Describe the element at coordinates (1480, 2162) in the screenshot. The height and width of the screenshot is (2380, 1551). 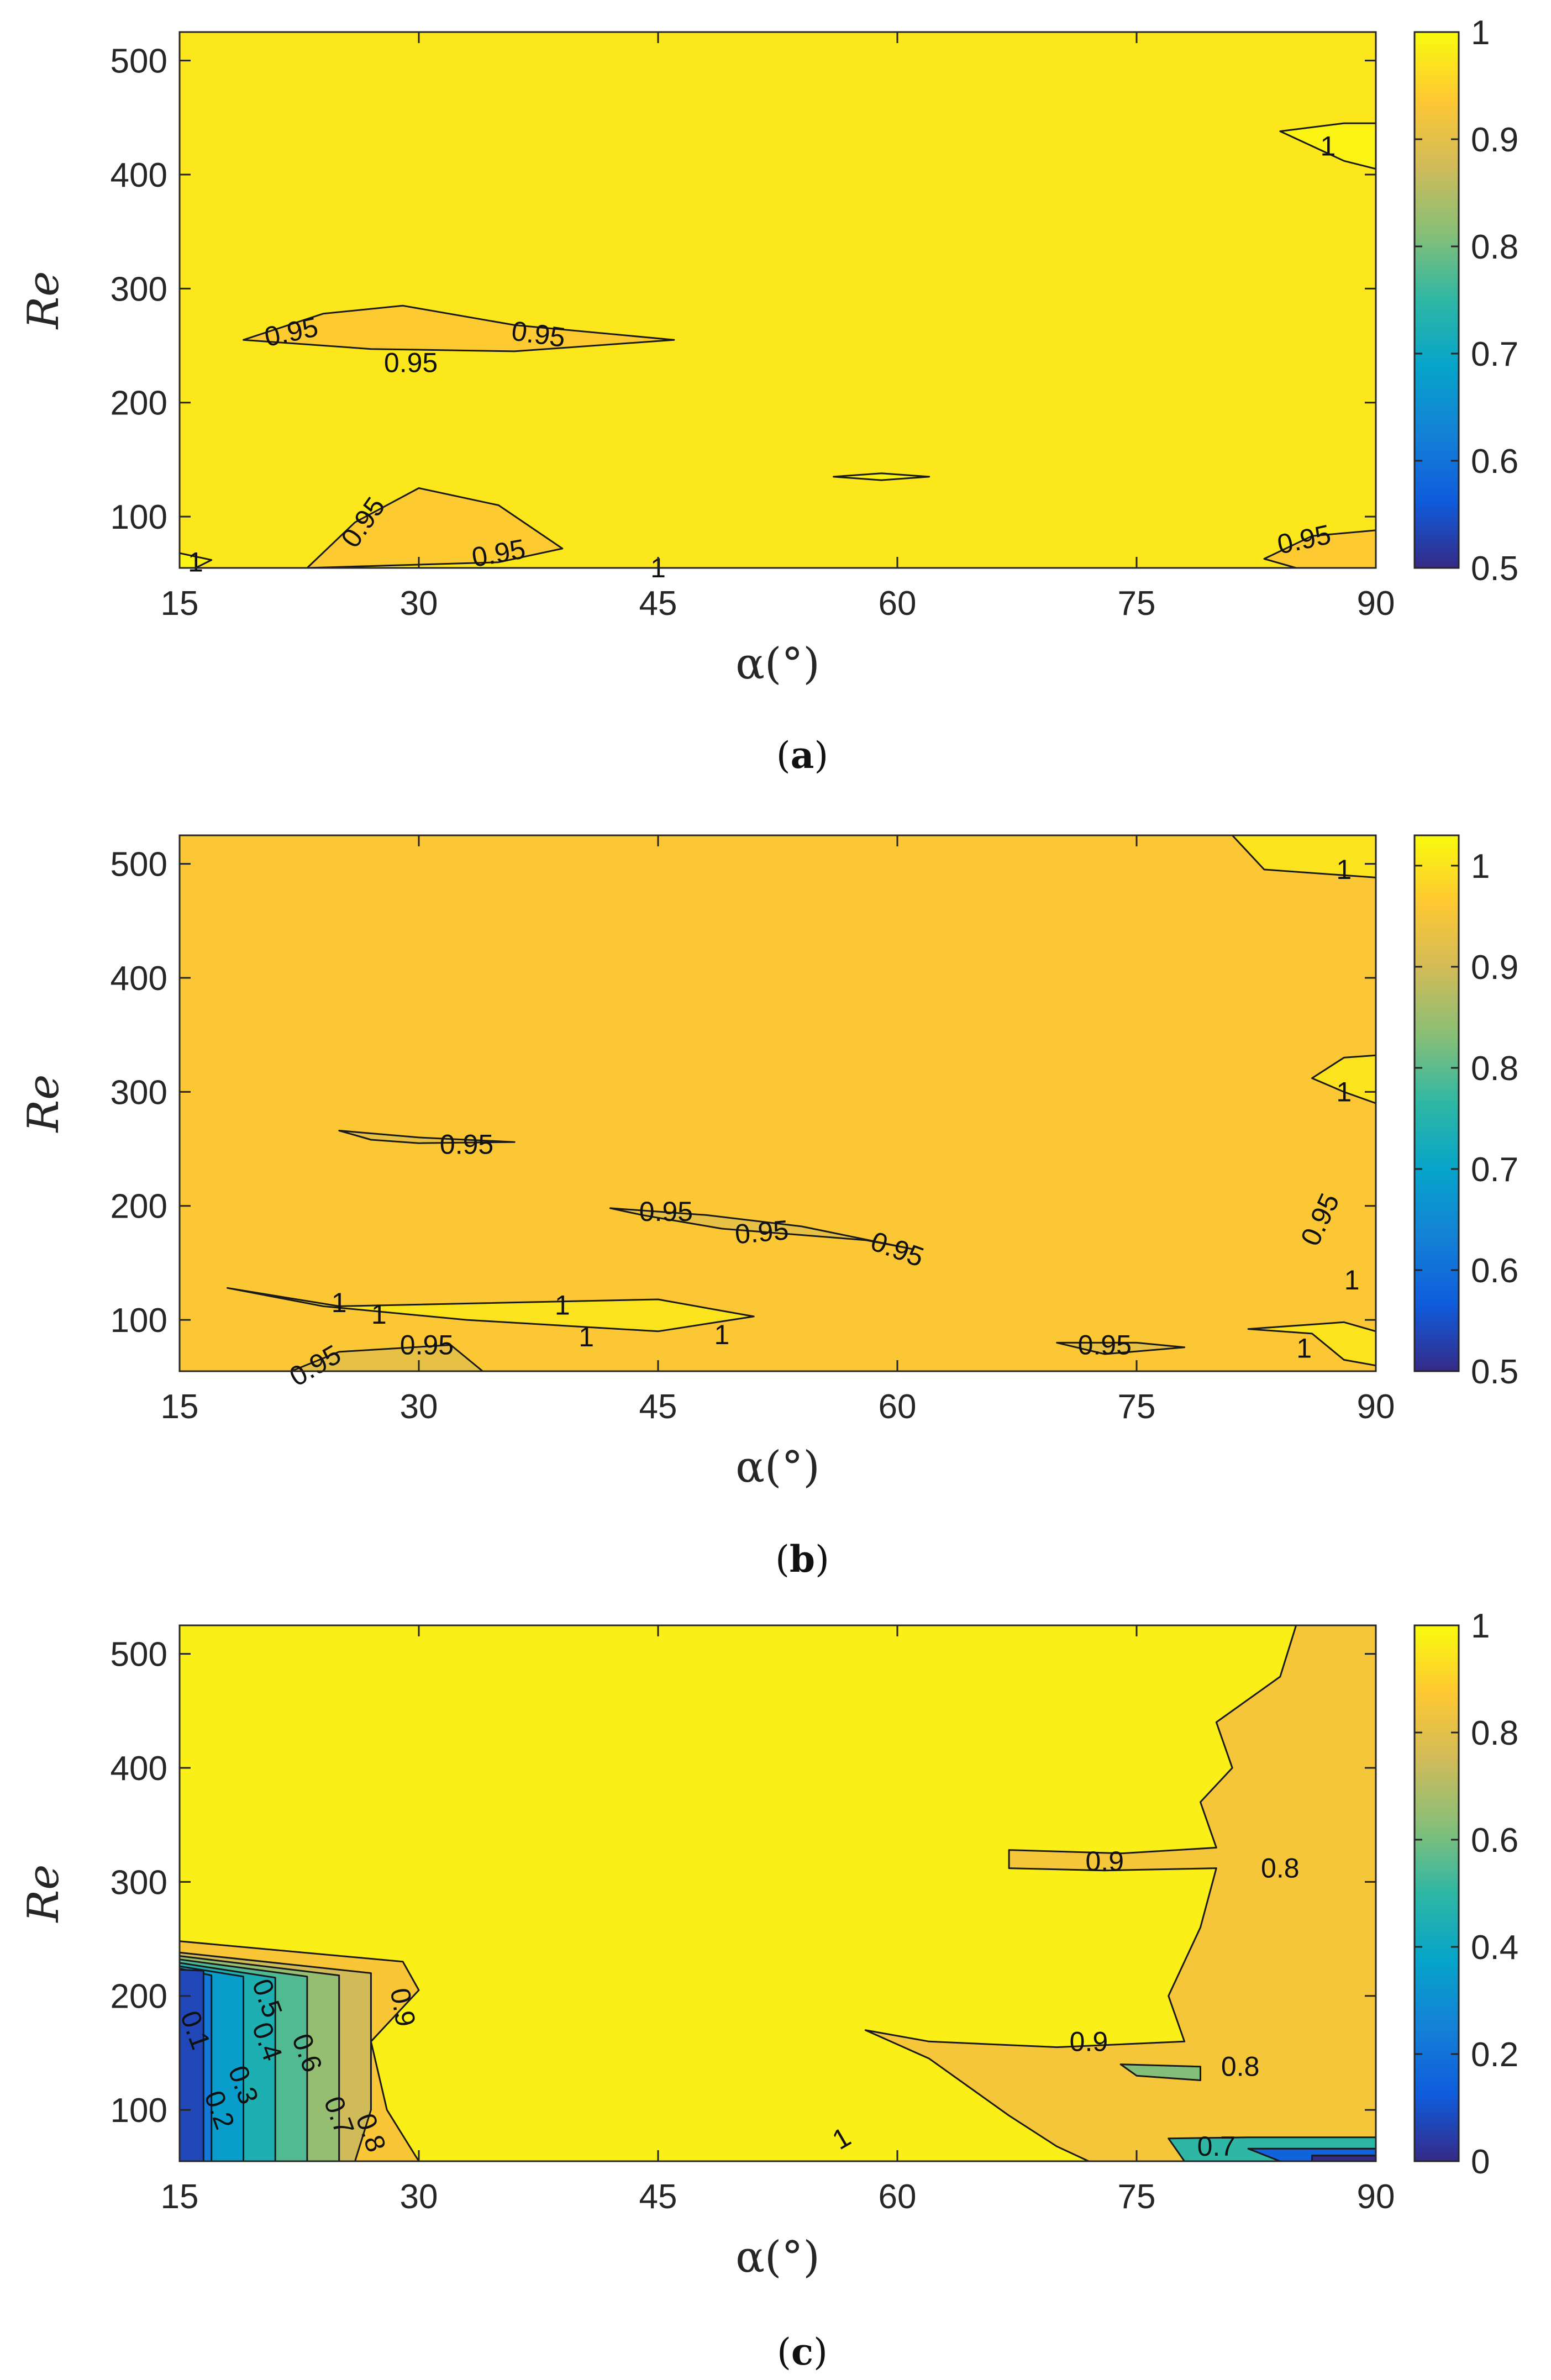
I see `colorbar-tick-label: 0` at that location.